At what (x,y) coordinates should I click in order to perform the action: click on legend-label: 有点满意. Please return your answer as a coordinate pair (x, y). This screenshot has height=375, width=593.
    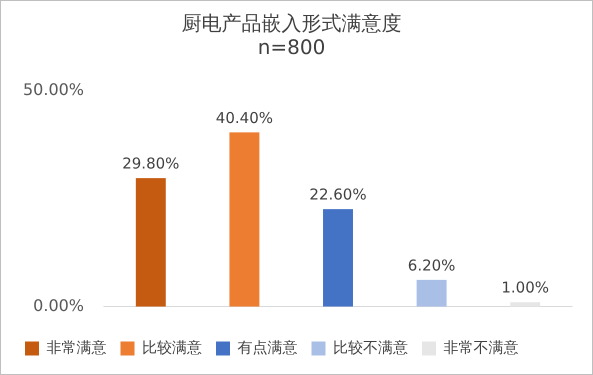
    Looking at the image, I should click on (268, 347).